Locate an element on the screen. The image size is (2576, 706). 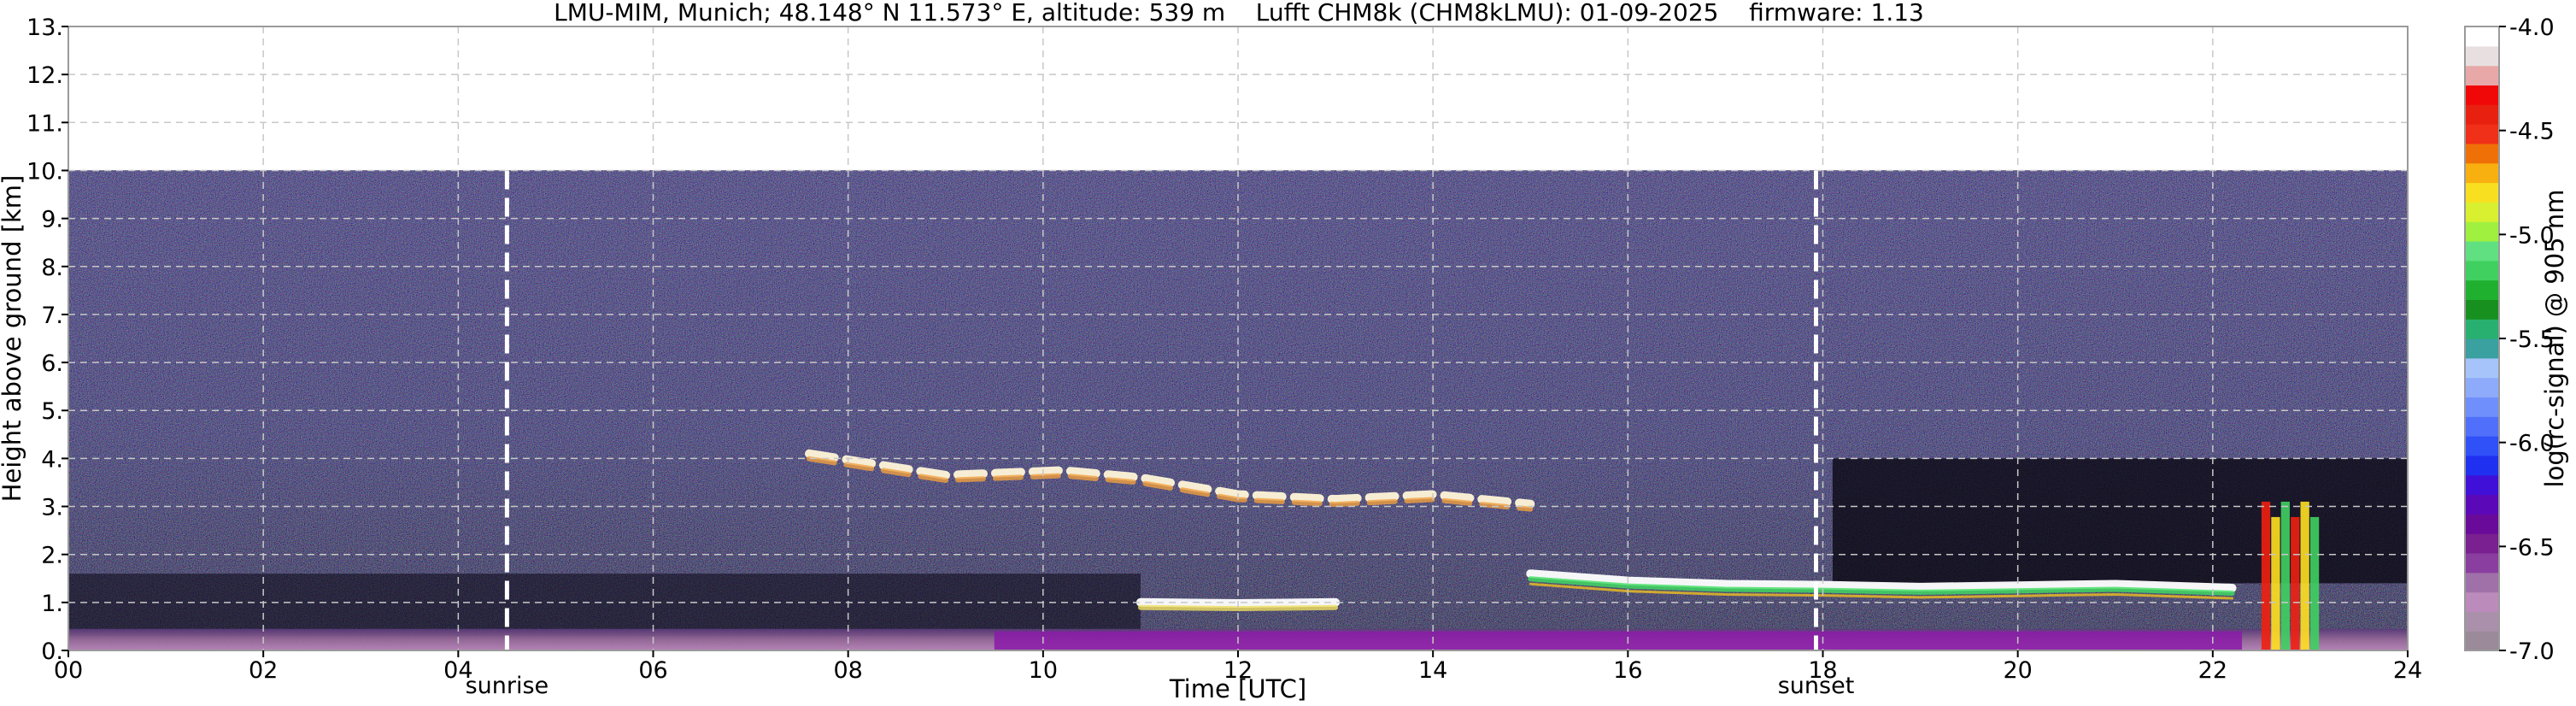
colorbar-tick-label: -5.0 is located at coordinates (2532, 235).